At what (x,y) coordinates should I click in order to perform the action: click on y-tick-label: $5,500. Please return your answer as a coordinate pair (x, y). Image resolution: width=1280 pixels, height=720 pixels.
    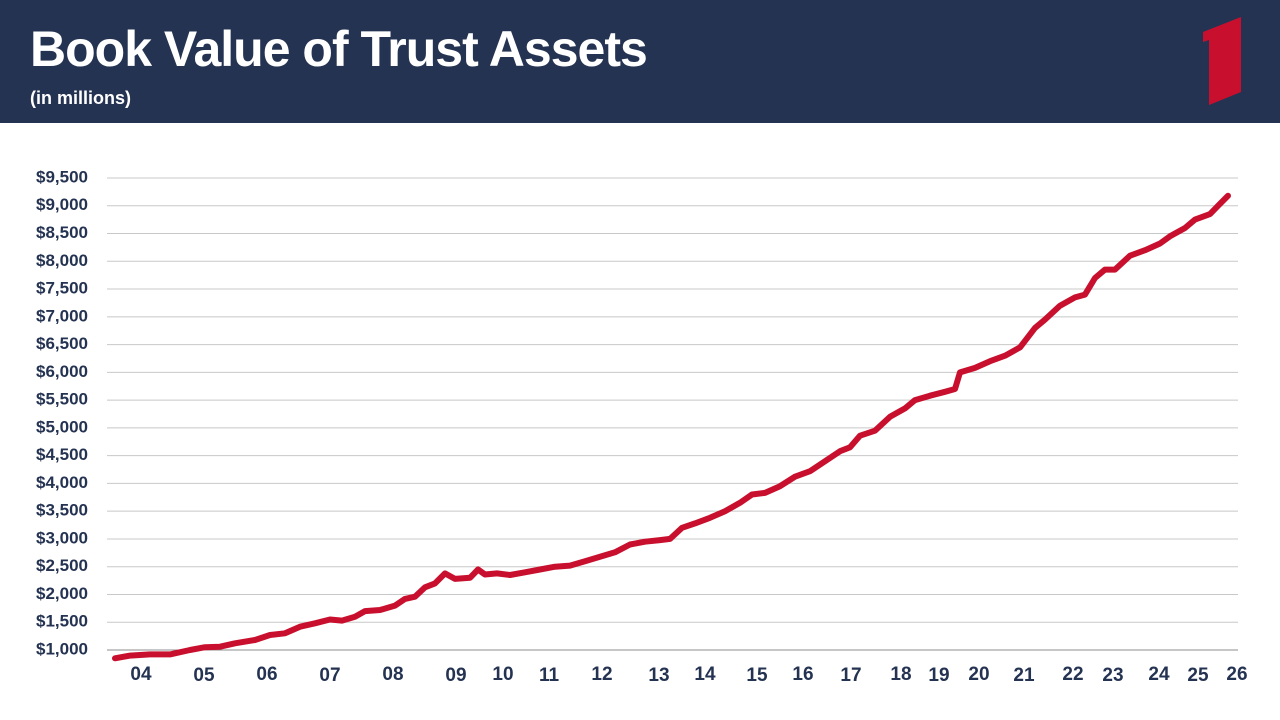
    Looking at the image, I should click on (62, 399).